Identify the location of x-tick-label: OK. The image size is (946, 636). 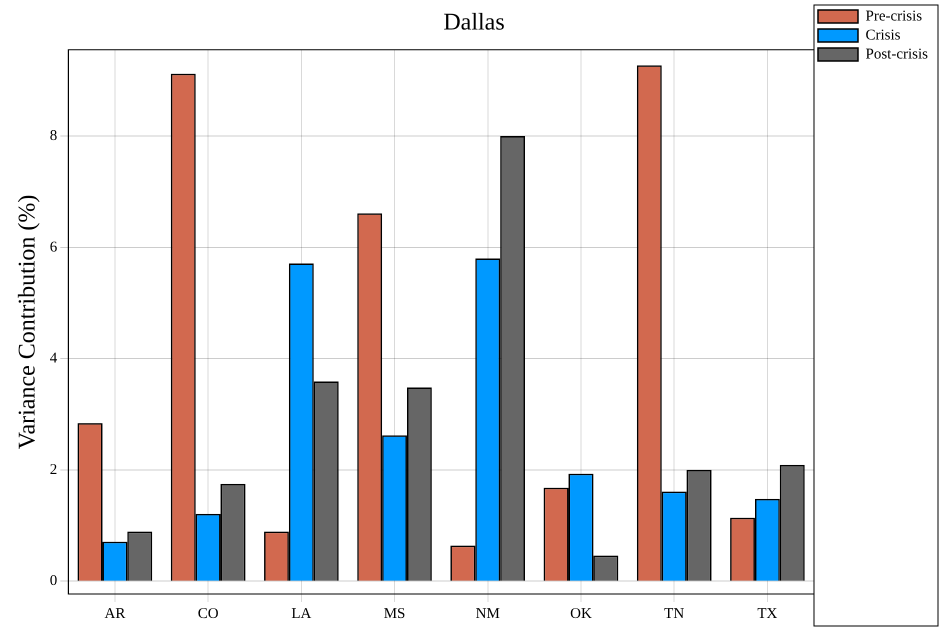
(581, 614).